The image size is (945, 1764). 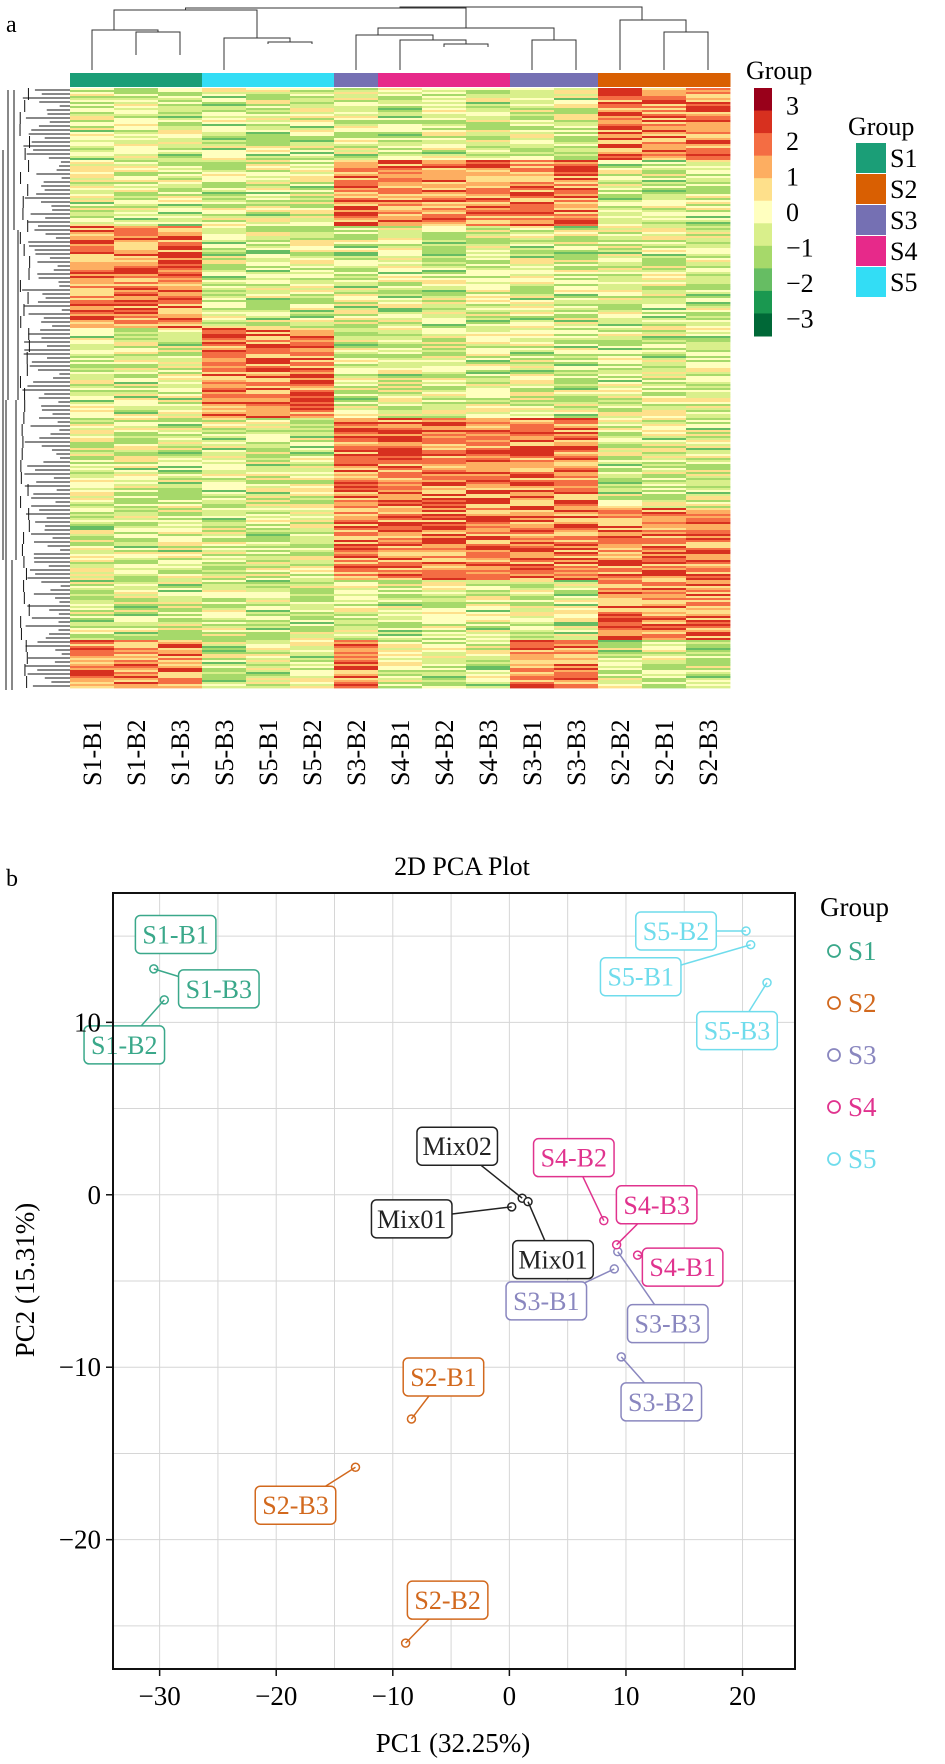 I want to click on pca-point-label: S3-B1, so click(x=546, y=1301).